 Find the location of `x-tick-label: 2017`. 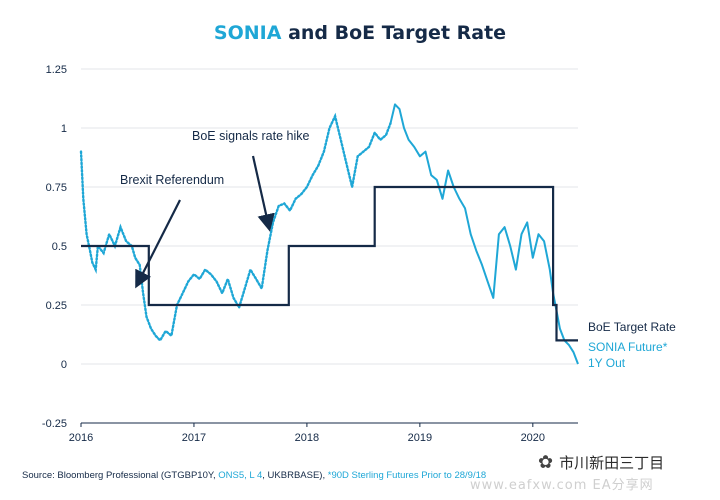

x-tick-label: 2017 is located at coordinates (194, 438).